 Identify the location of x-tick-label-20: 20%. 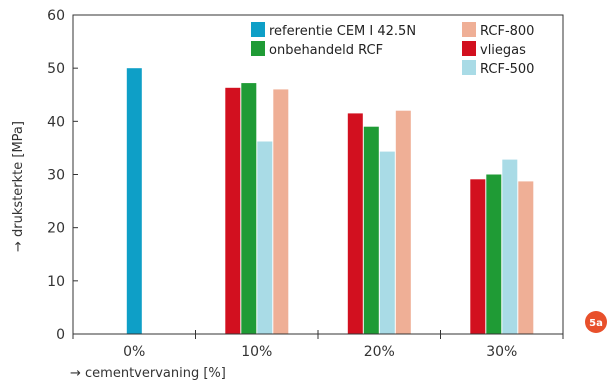
(379, 352).